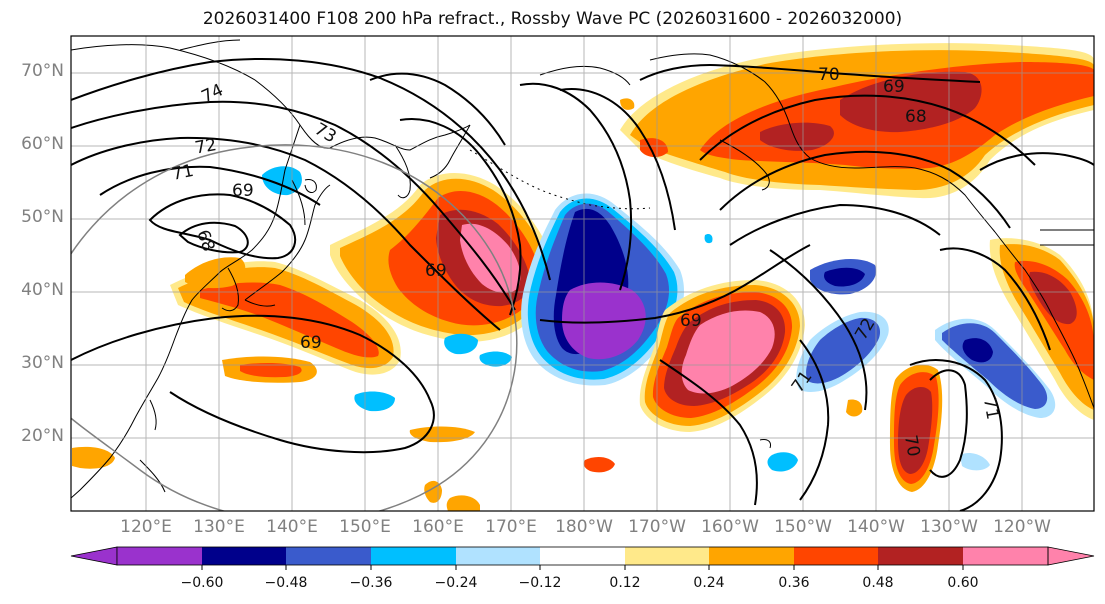 The height and width of the screenshot is (604, 1105). What do you see at coordinates (599, 464) in the screenshot?
I see `anomaly-small-orange3` at bounding box center [599, 464].